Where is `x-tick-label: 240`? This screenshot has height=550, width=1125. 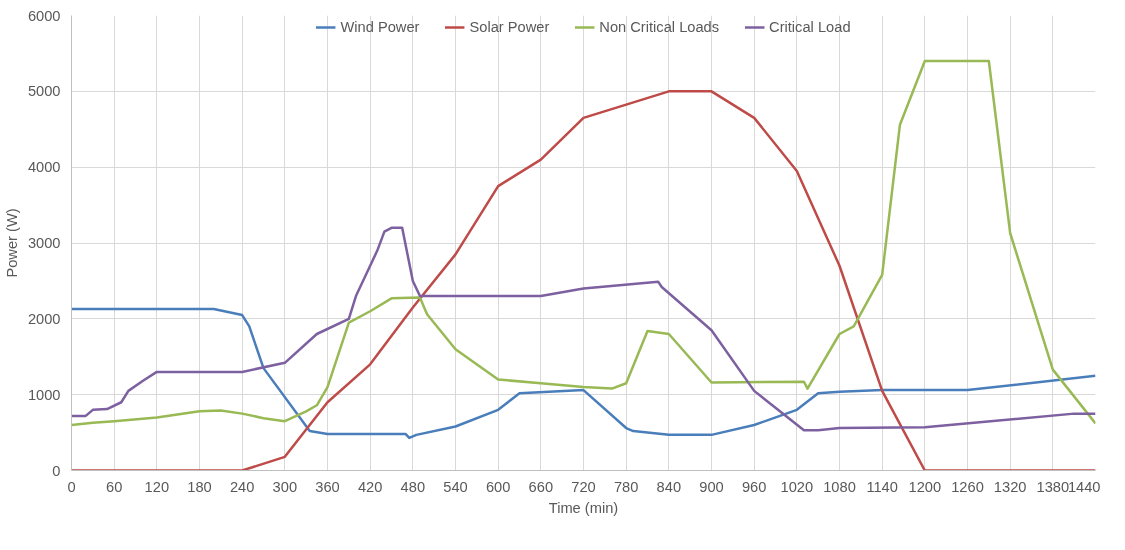
x-tick-label: 240 is located at coordinates (242, 486).